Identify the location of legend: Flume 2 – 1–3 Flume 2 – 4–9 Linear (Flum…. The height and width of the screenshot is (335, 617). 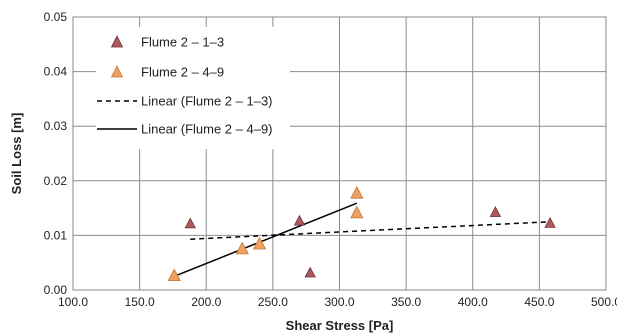
(193, 88).